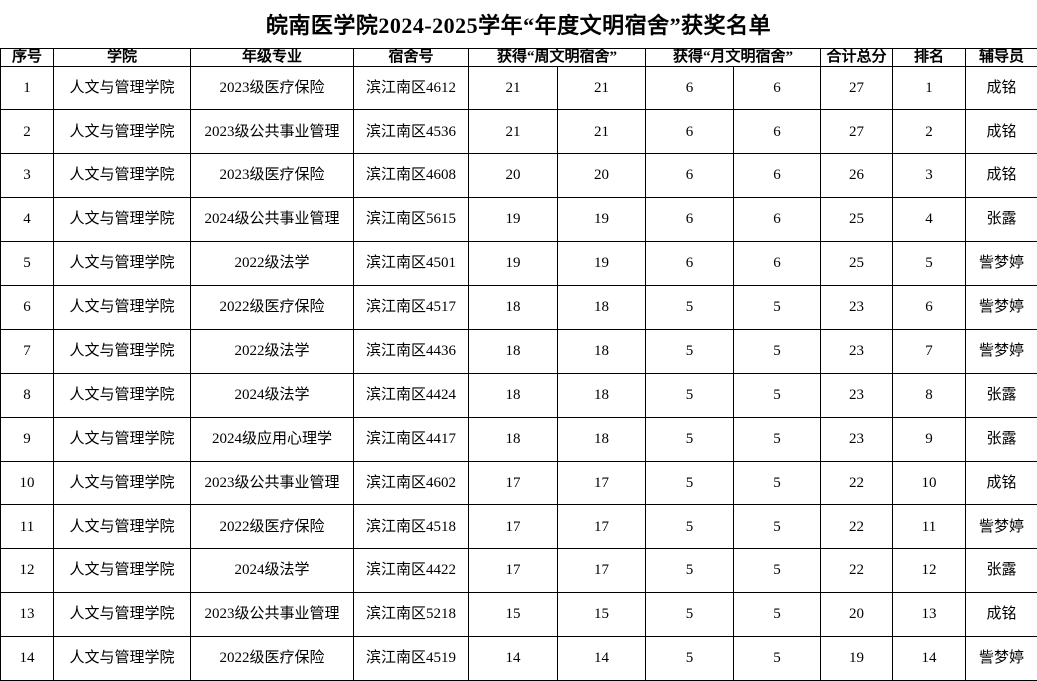  What do you see at coordinates (411, 57) in the screenshot?
I see `column-header: 宿舍号` at bounding box center [411, 57].